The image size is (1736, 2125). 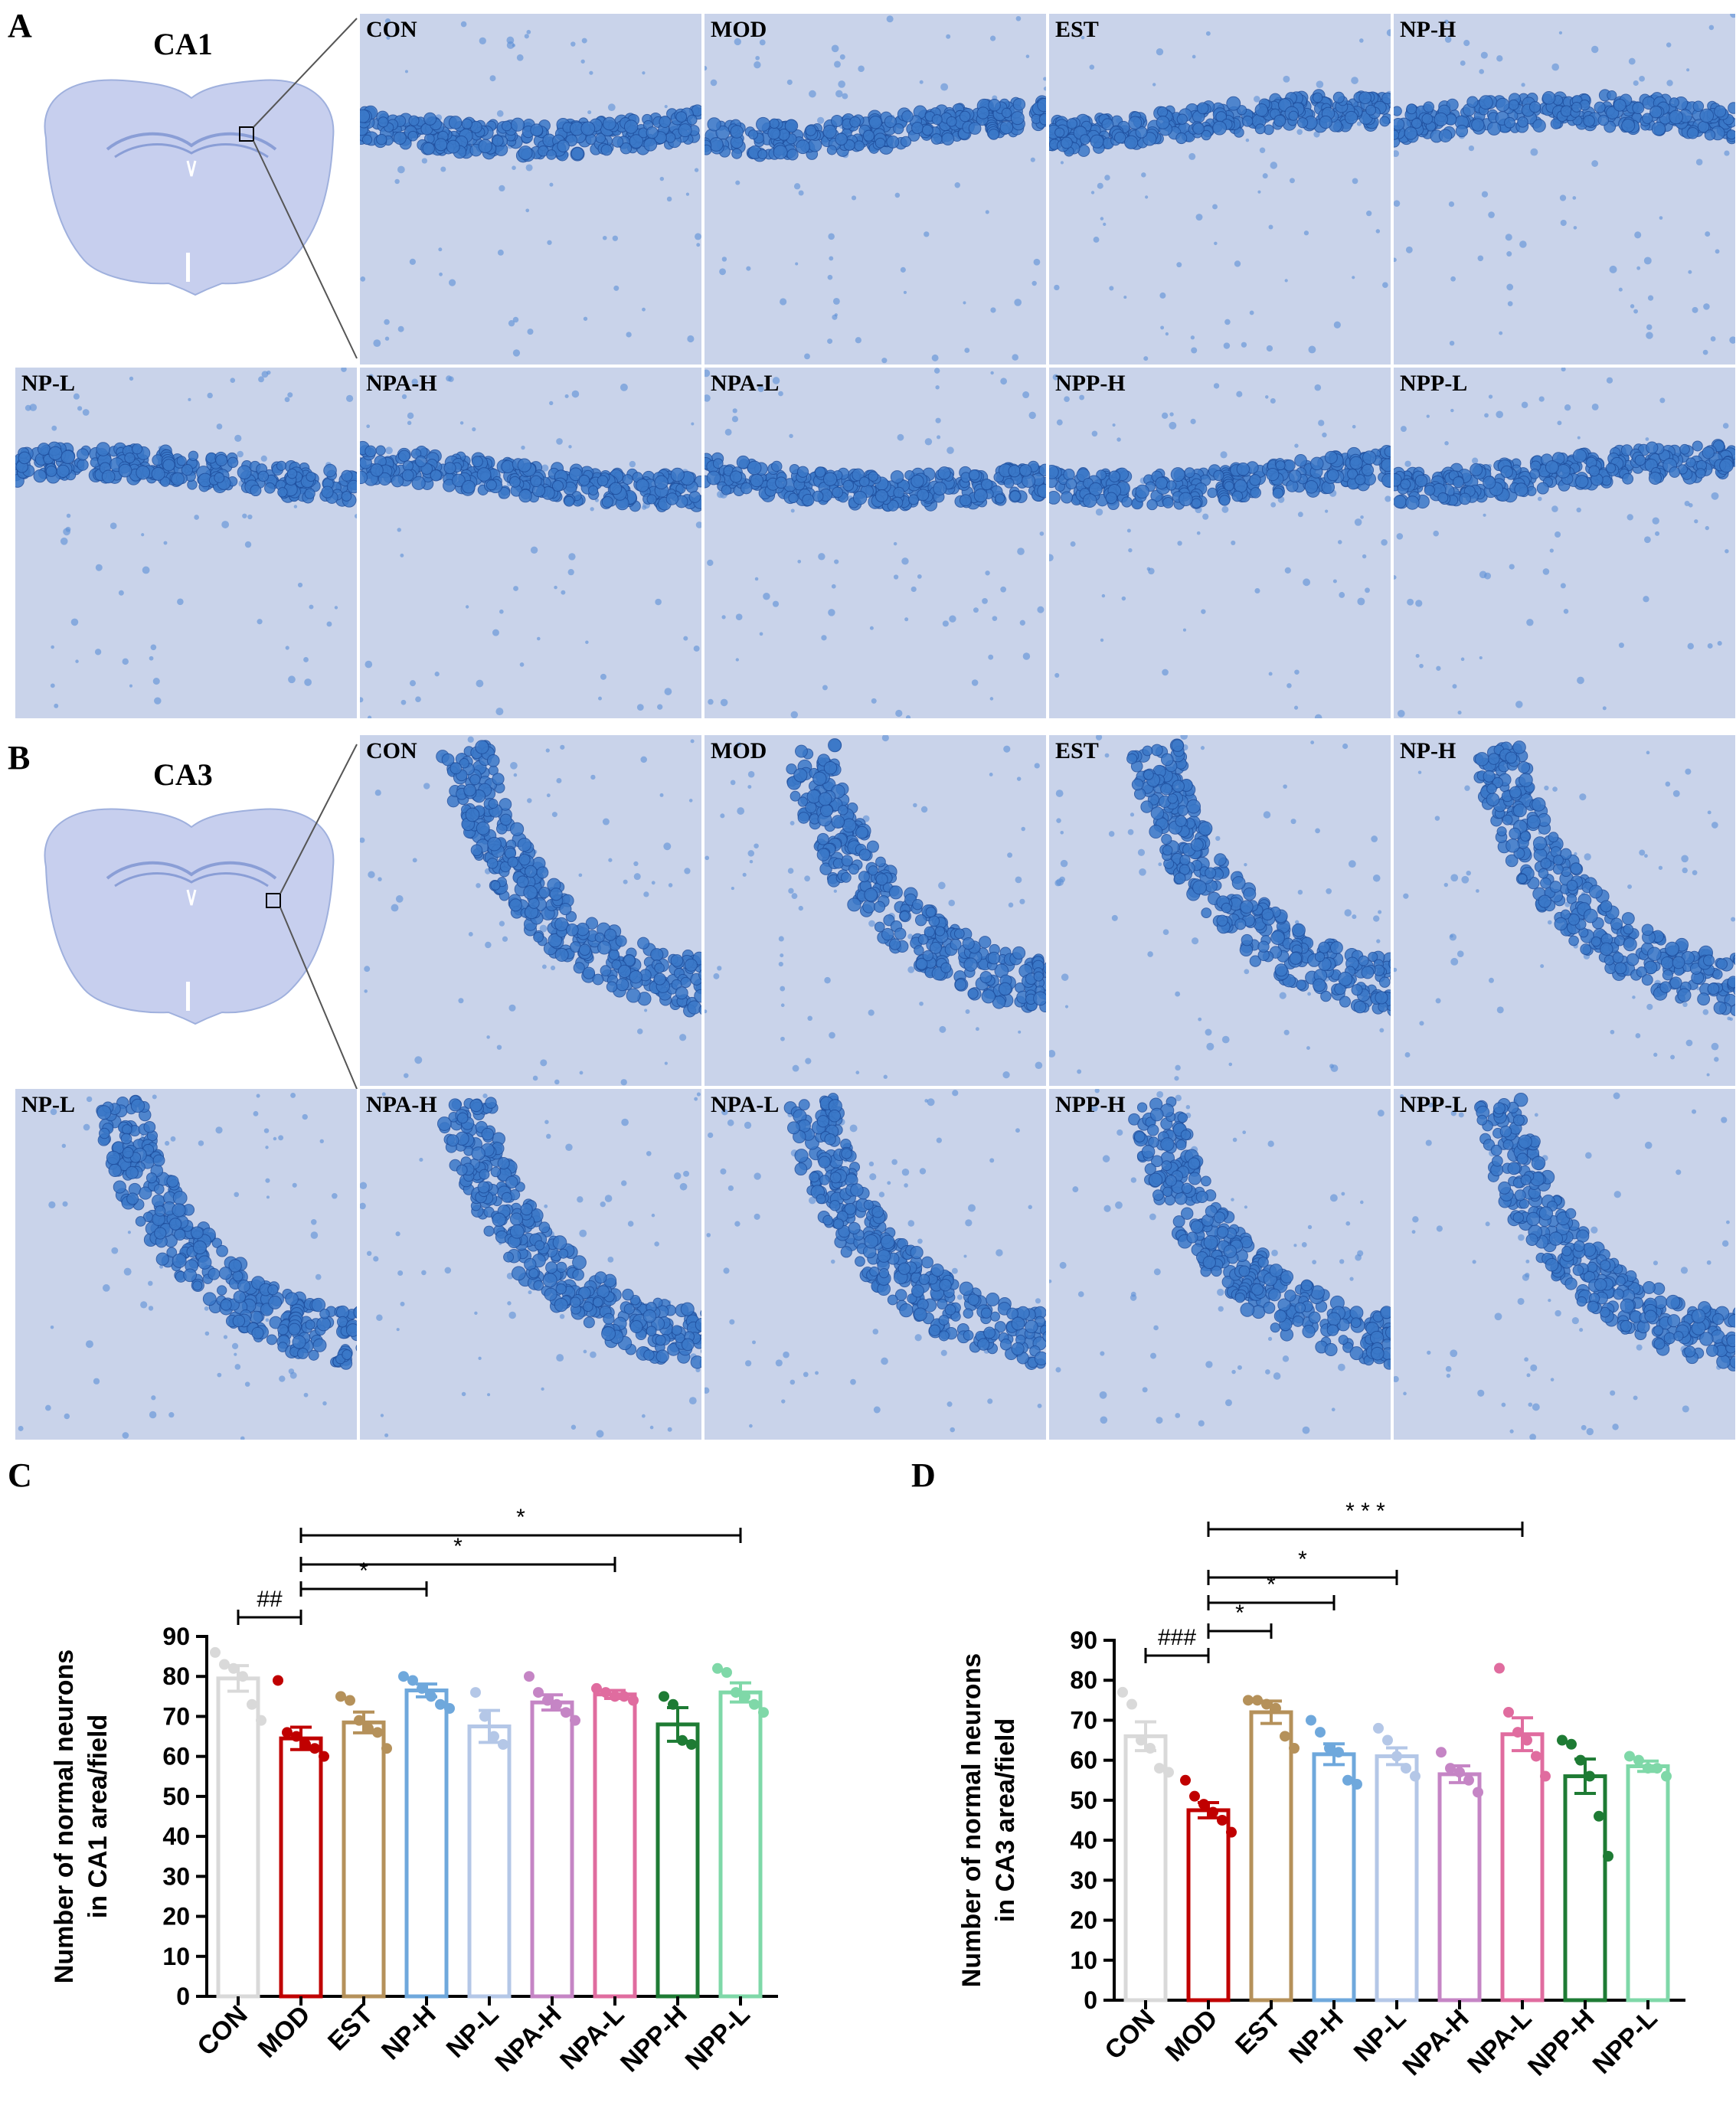 What do you see at coordinates (1220, 910) in the screenshot?
I see `micrograph-est: EST` at bounding box center [1220, 910].